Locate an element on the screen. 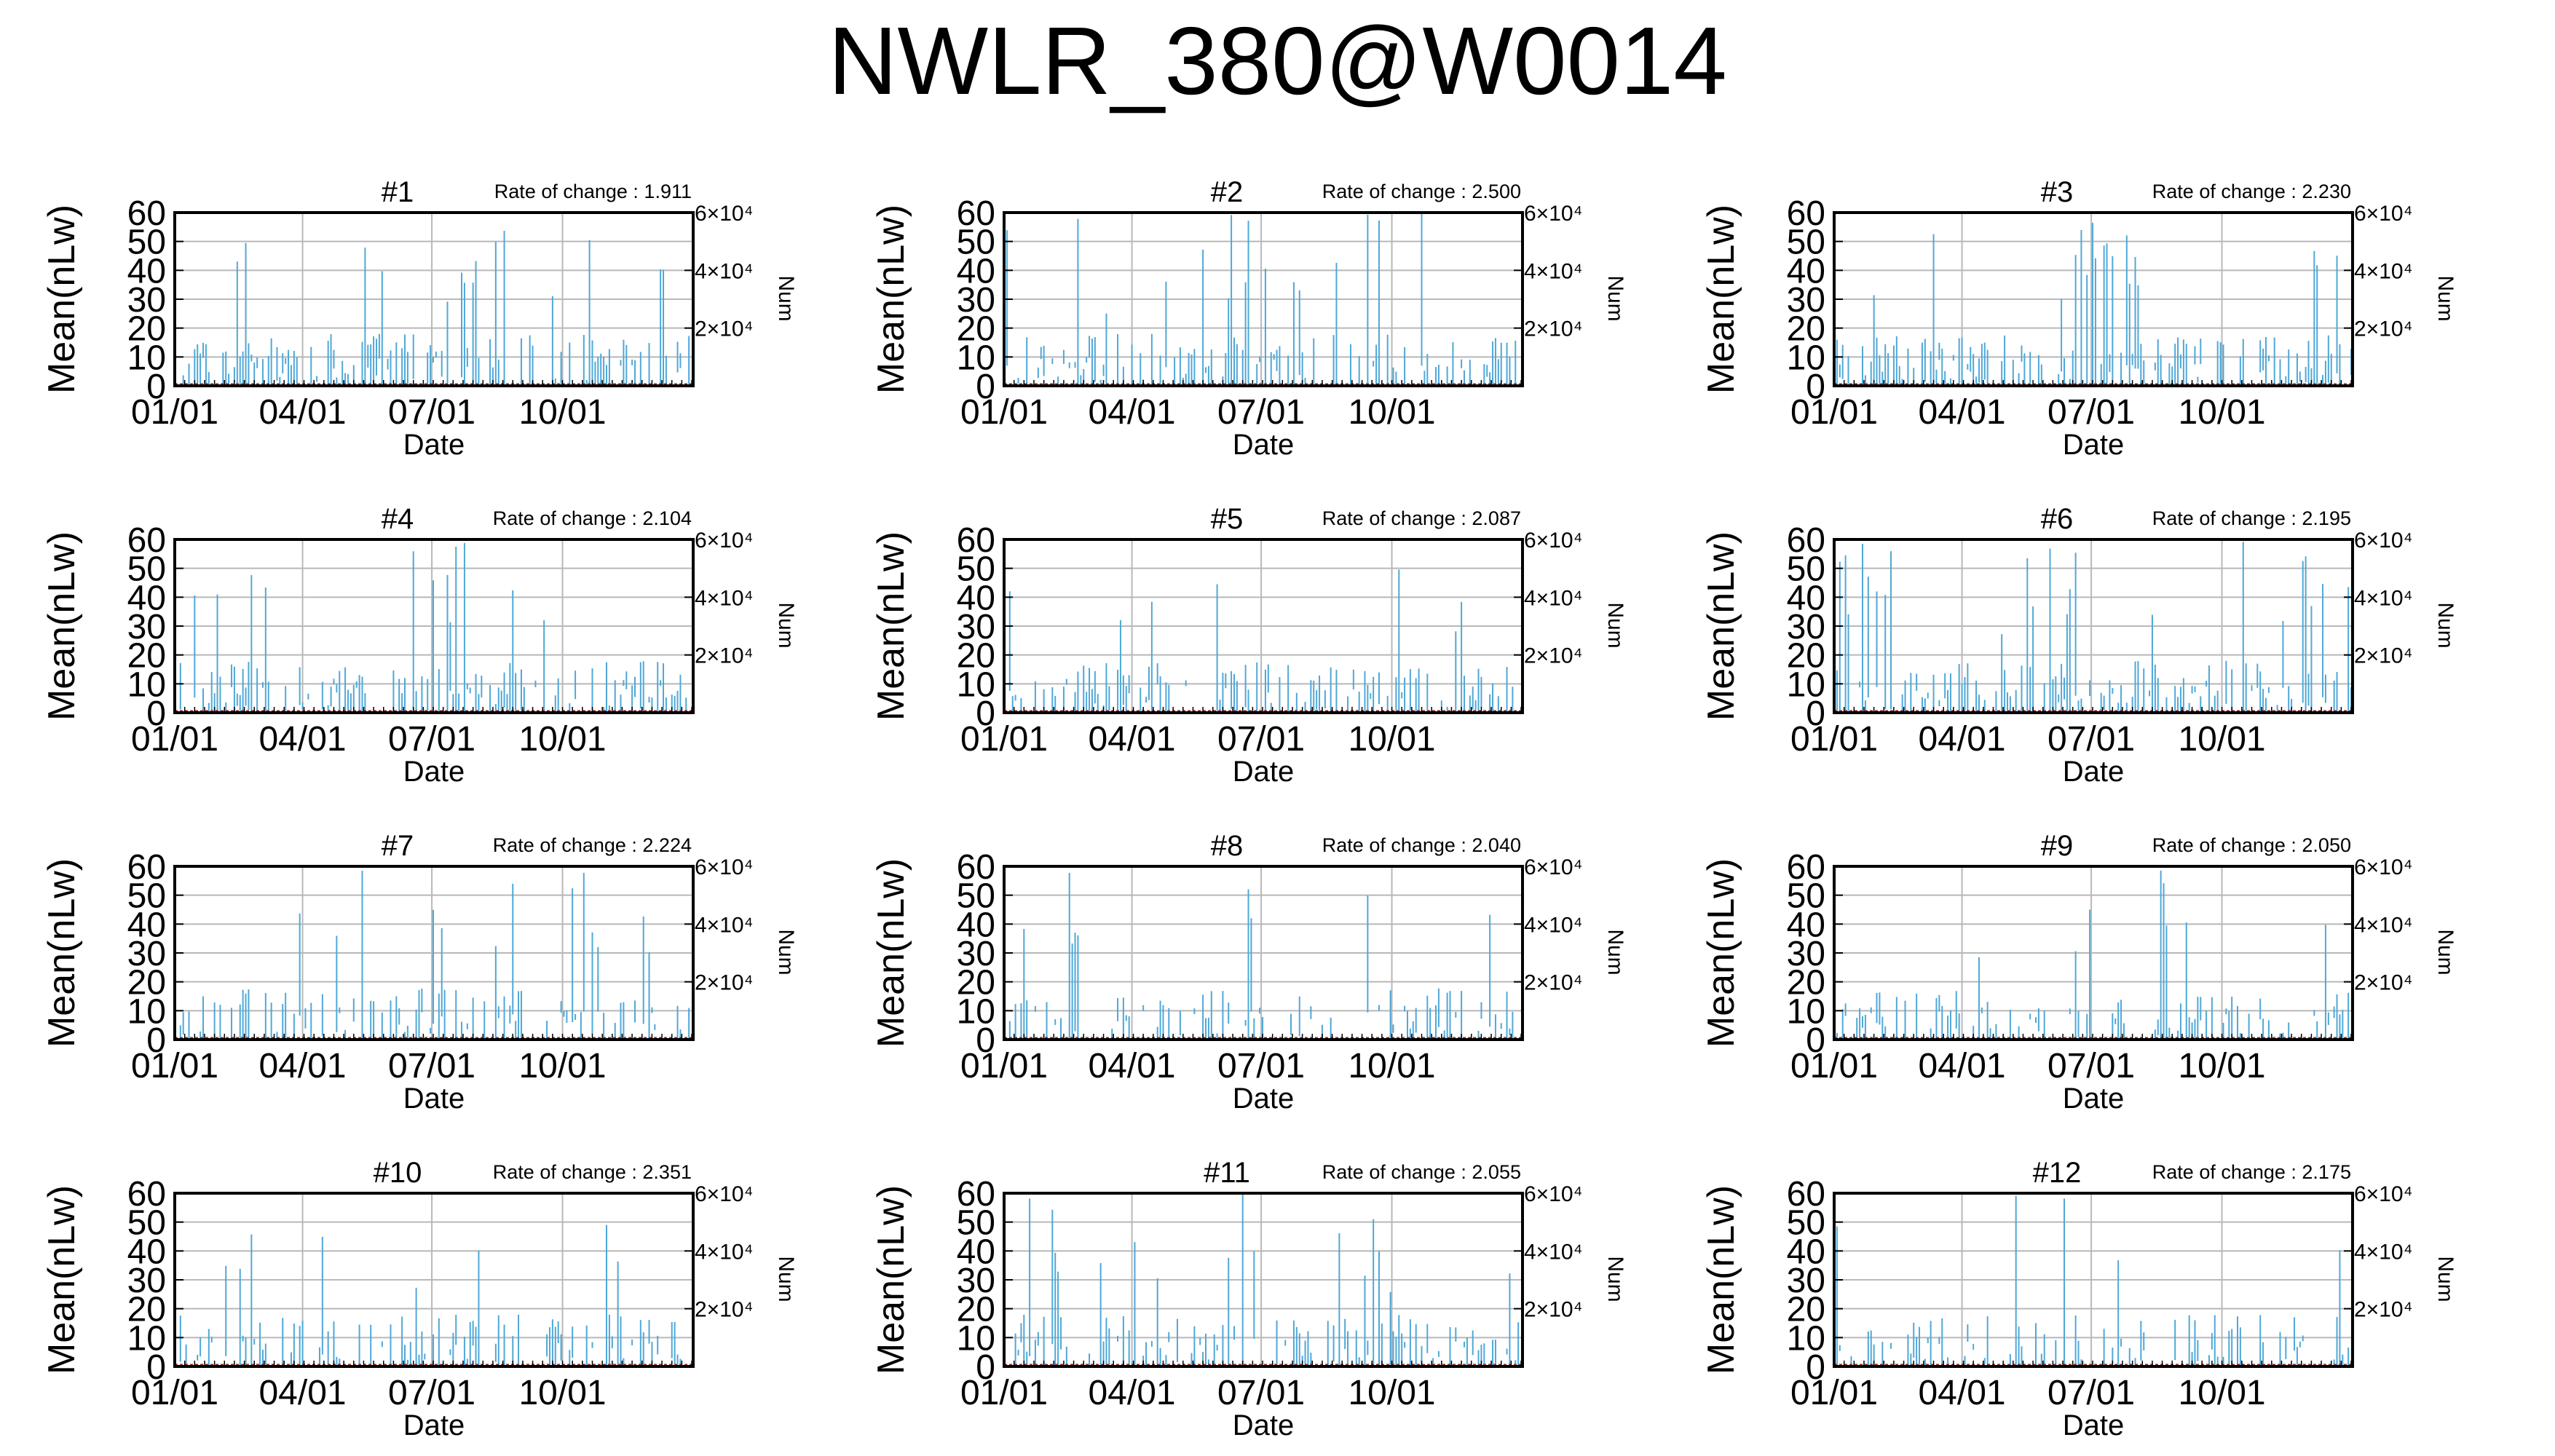  panel-title: #7 is located at coordinates (398, 846).